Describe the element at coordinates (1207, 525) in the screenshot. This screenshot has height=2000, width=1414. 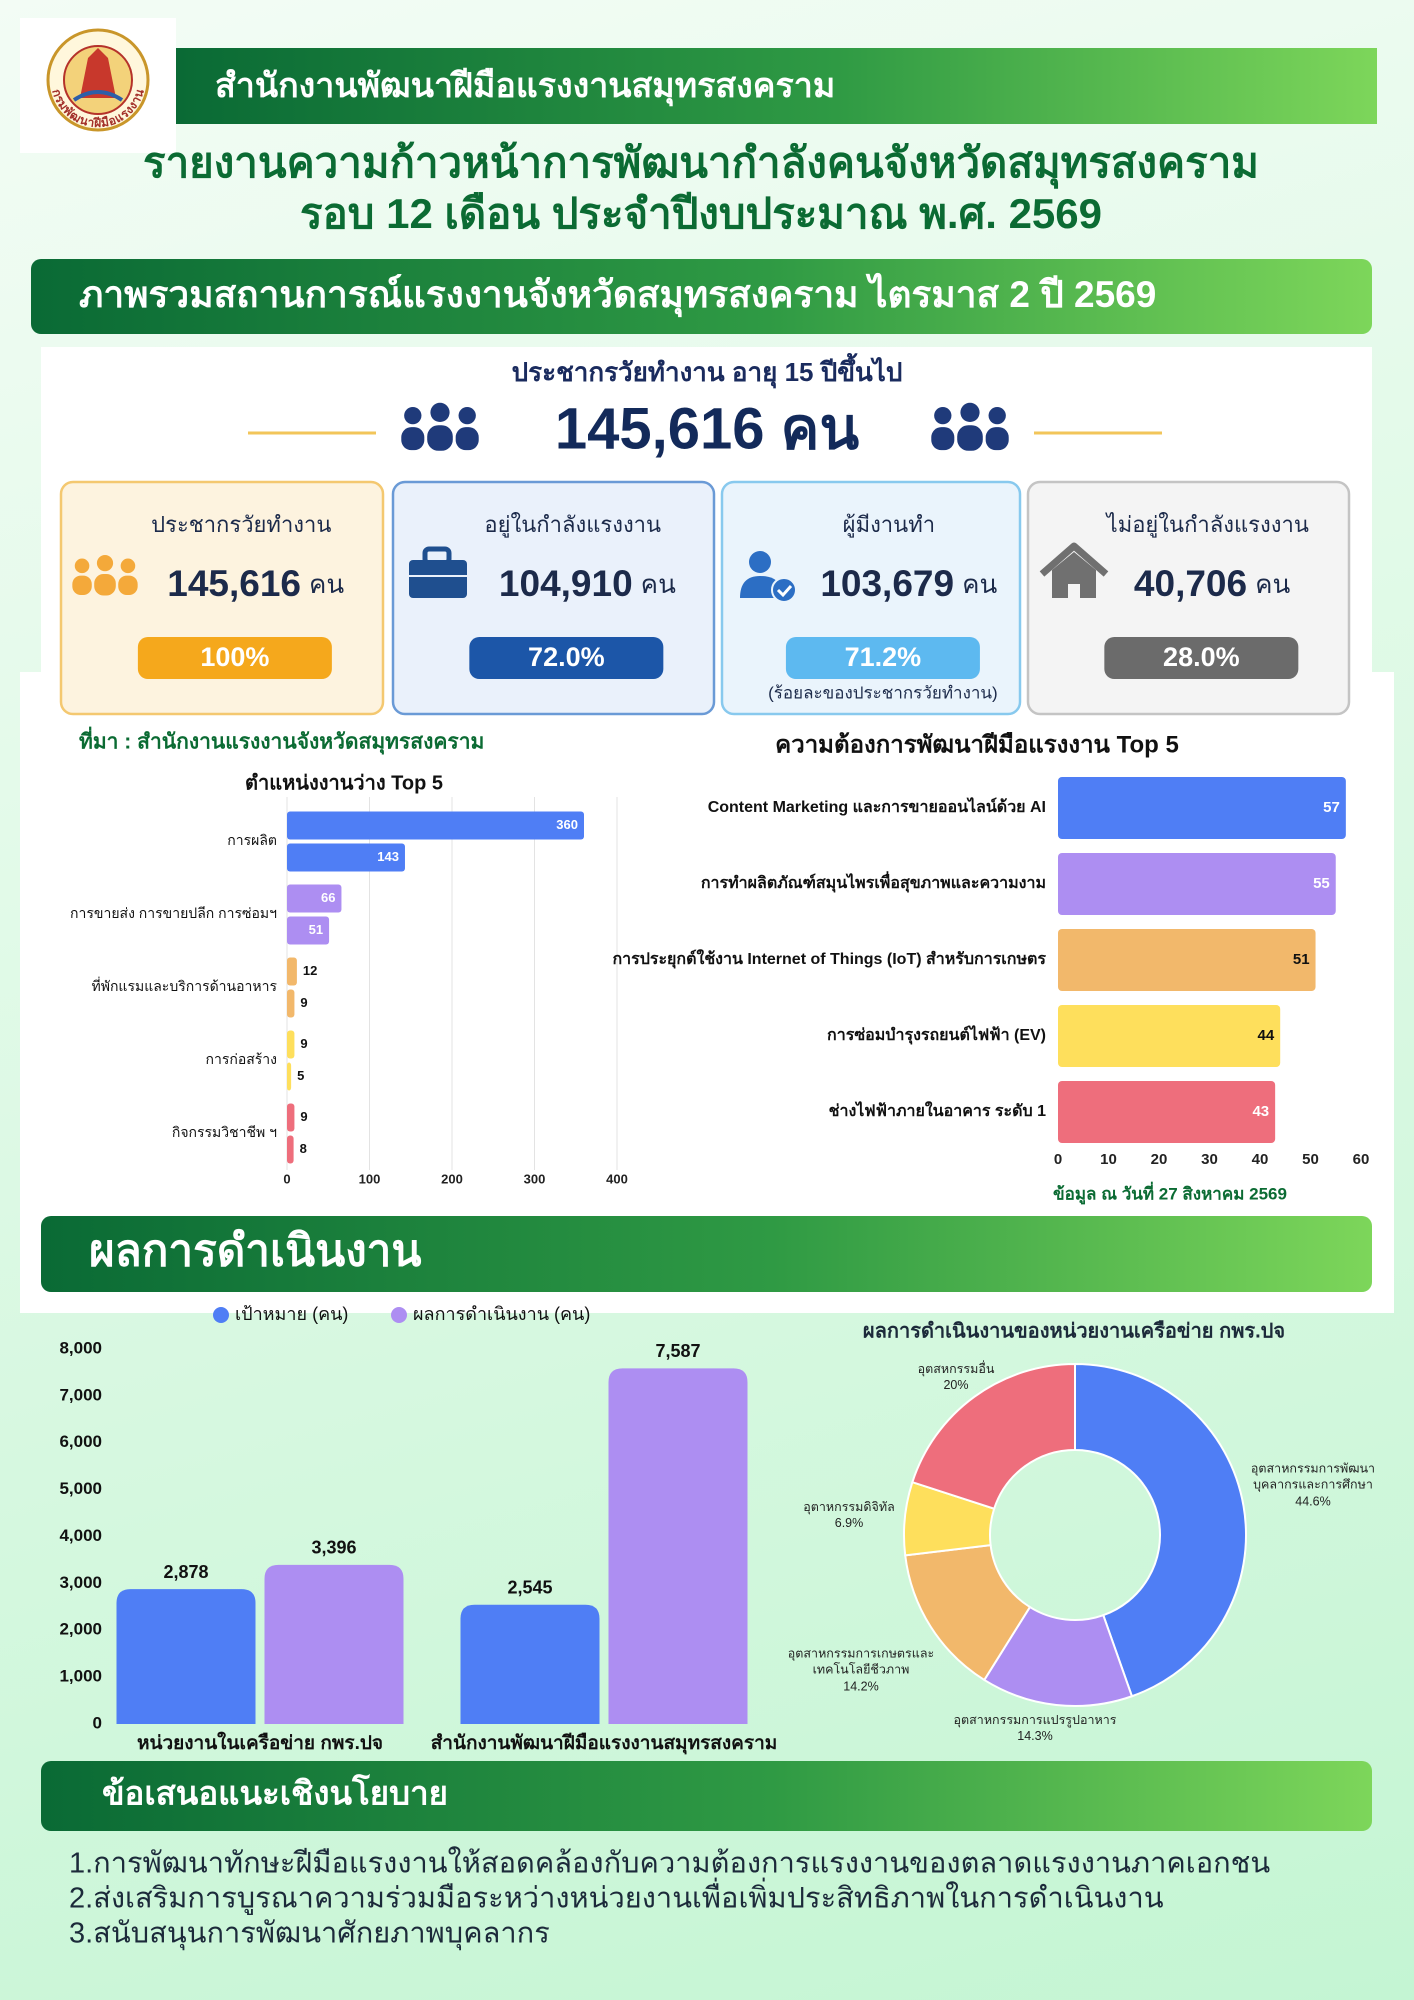
I see `card-title: ไม่อยู่ในกำลังแรงงาน` at that location.